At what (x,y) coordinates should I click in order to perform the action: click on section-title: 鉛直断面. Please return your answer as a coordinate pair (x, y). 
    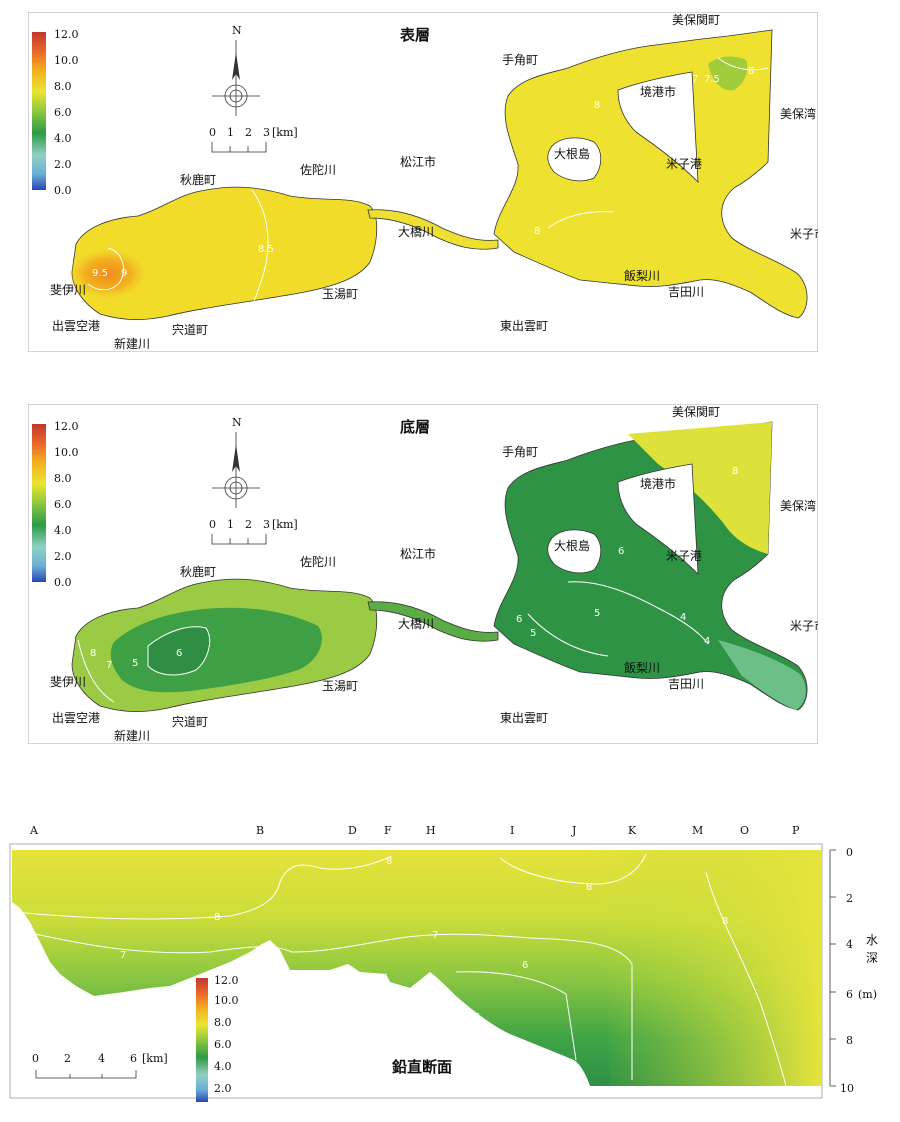
    Looking at the image, I should click on (422, 1067).